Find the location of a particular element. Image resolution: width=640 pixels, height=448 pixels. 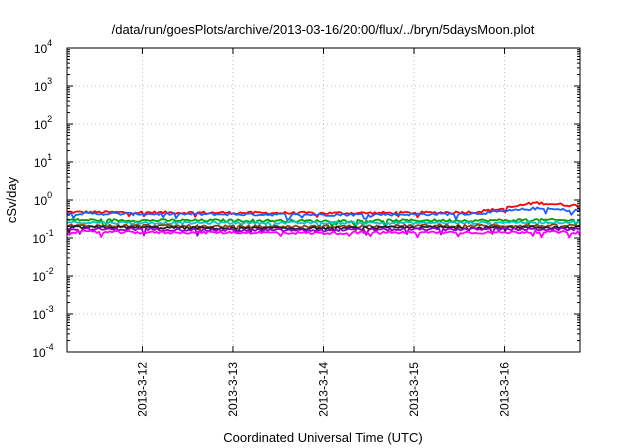

y-tick-label: 10⁻² is located at coordinates (42, 275).